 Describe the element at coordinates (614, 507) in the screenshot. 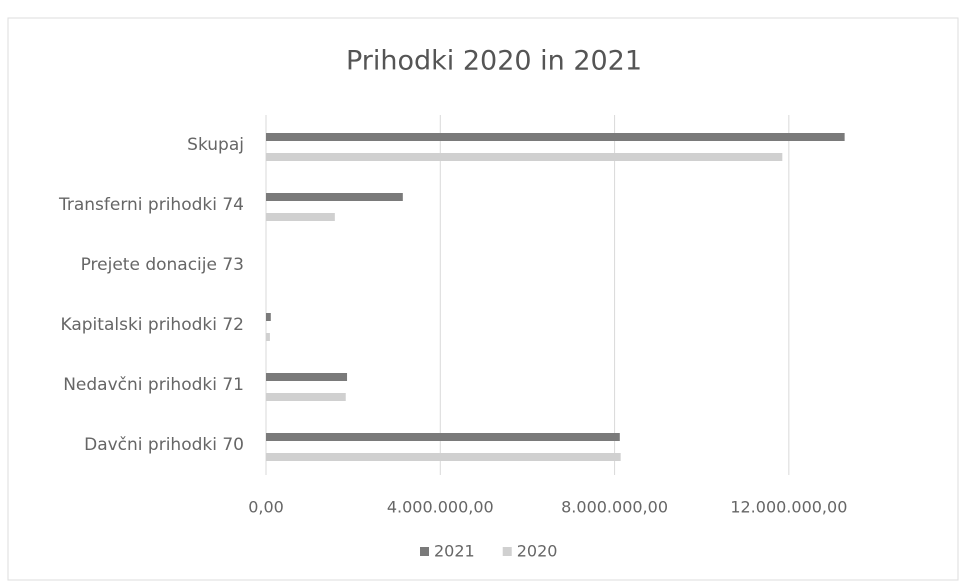

I see `x-tick-label: 8.000.000,00` at that location.